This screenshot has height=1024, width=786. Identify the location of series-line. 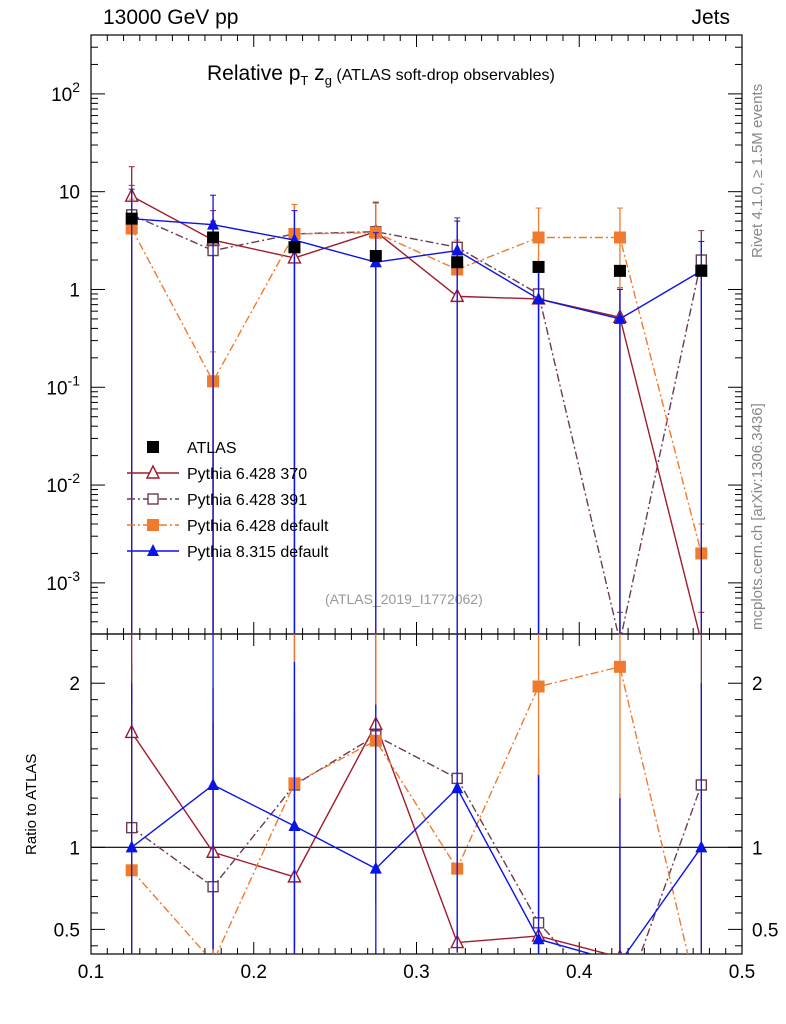
(416, 268).